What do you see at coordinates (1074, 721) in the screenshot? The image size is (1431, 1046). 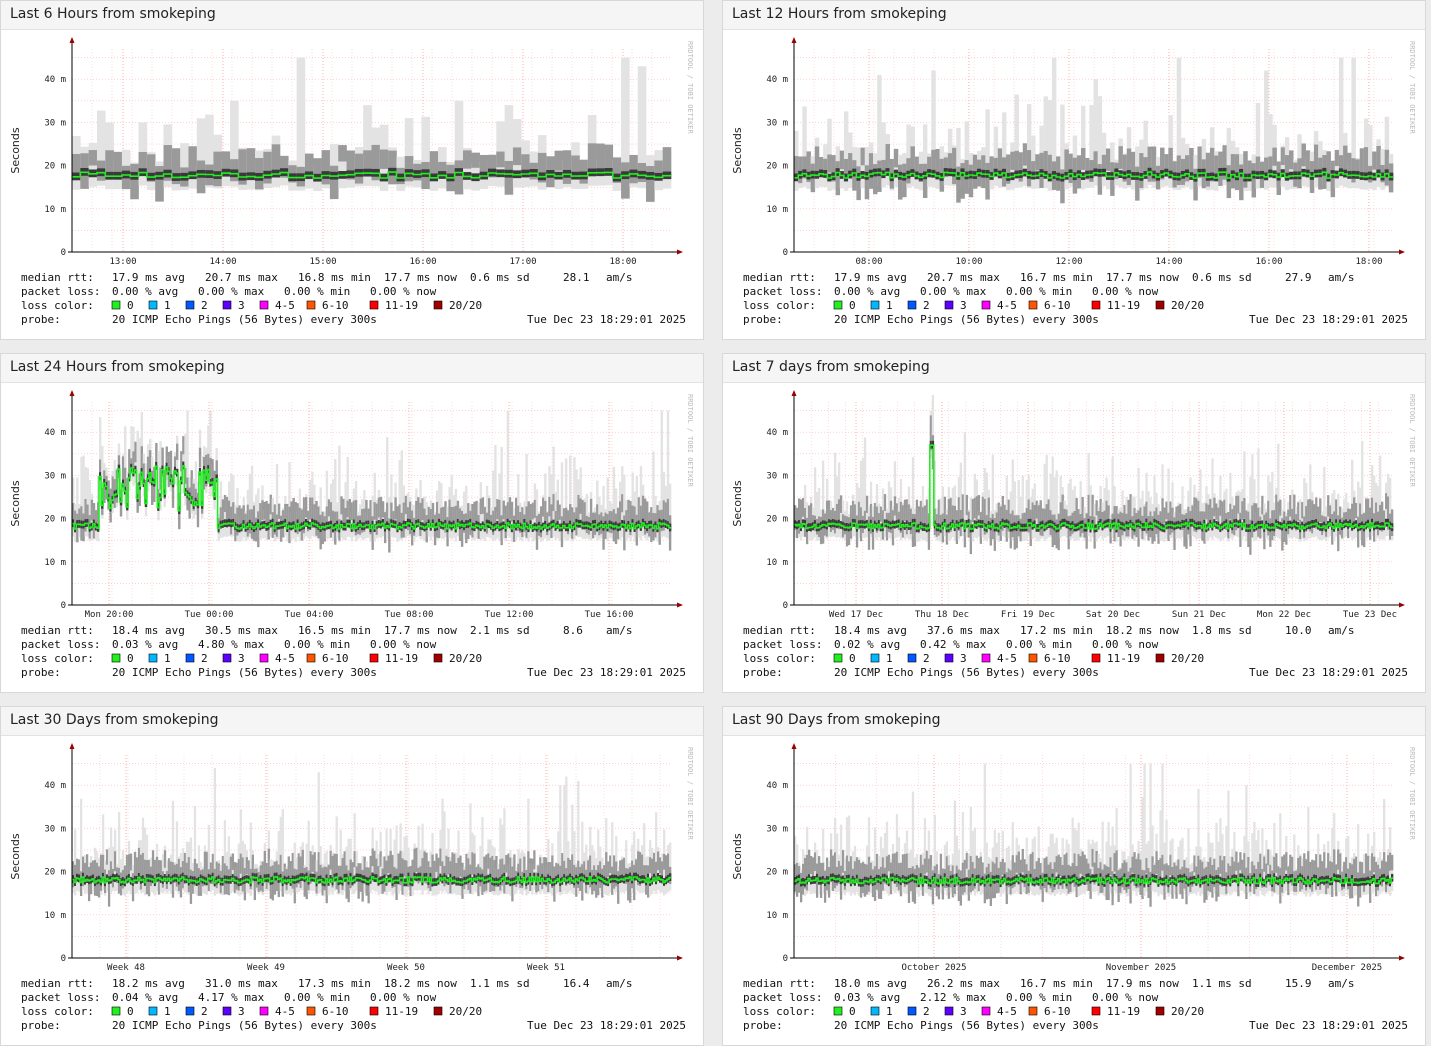 I see `panel-title: Last 90 Days from smokeping` at bounding box center [1074, 721].